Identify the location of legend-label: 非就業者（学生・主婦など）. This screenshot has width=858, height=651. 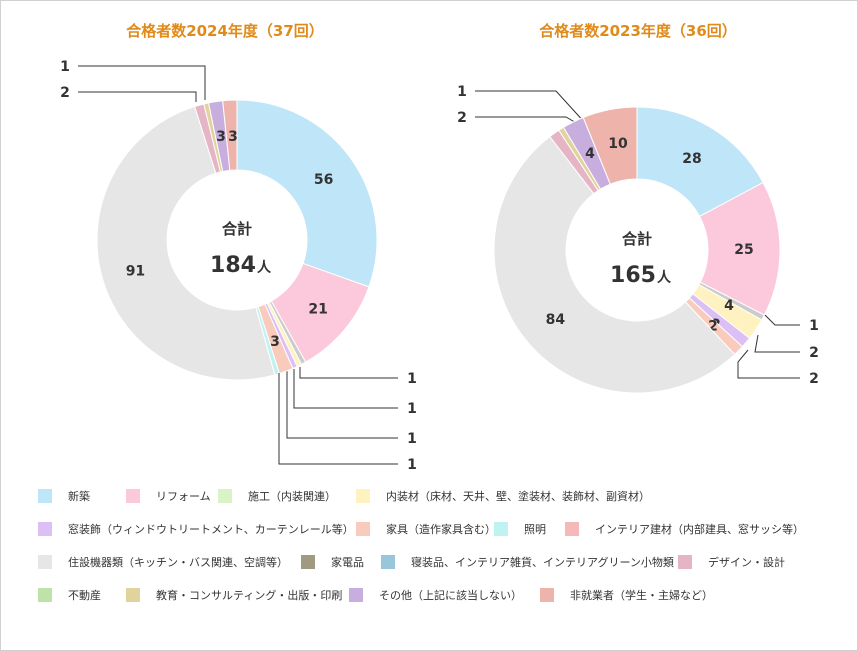
(641, 595).